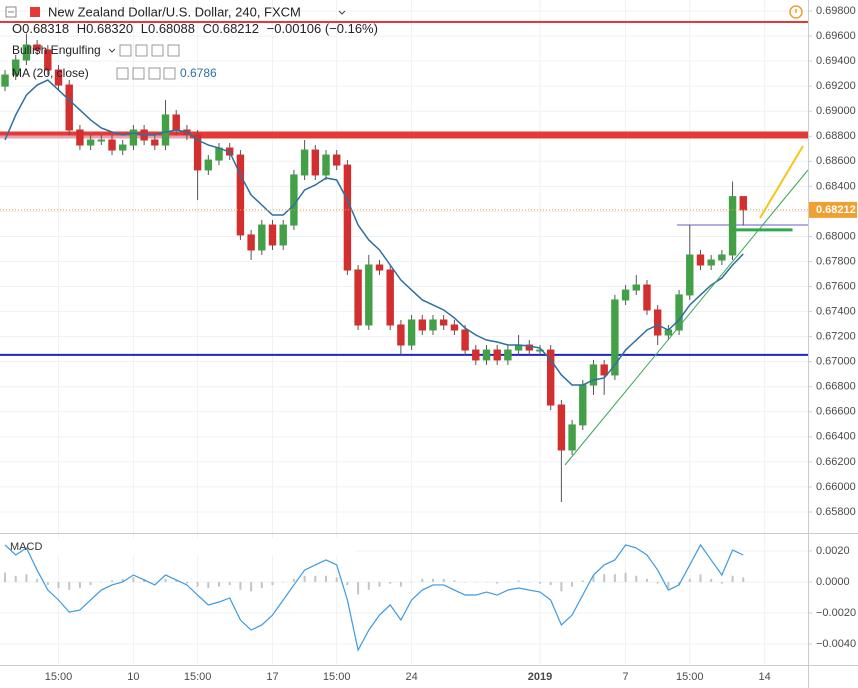 The height and width of the screenshot is (688, 858). Describe the element at coordinates (836, 111) in the screenshot. I see `y-tick-label: 0.69000` at that location.